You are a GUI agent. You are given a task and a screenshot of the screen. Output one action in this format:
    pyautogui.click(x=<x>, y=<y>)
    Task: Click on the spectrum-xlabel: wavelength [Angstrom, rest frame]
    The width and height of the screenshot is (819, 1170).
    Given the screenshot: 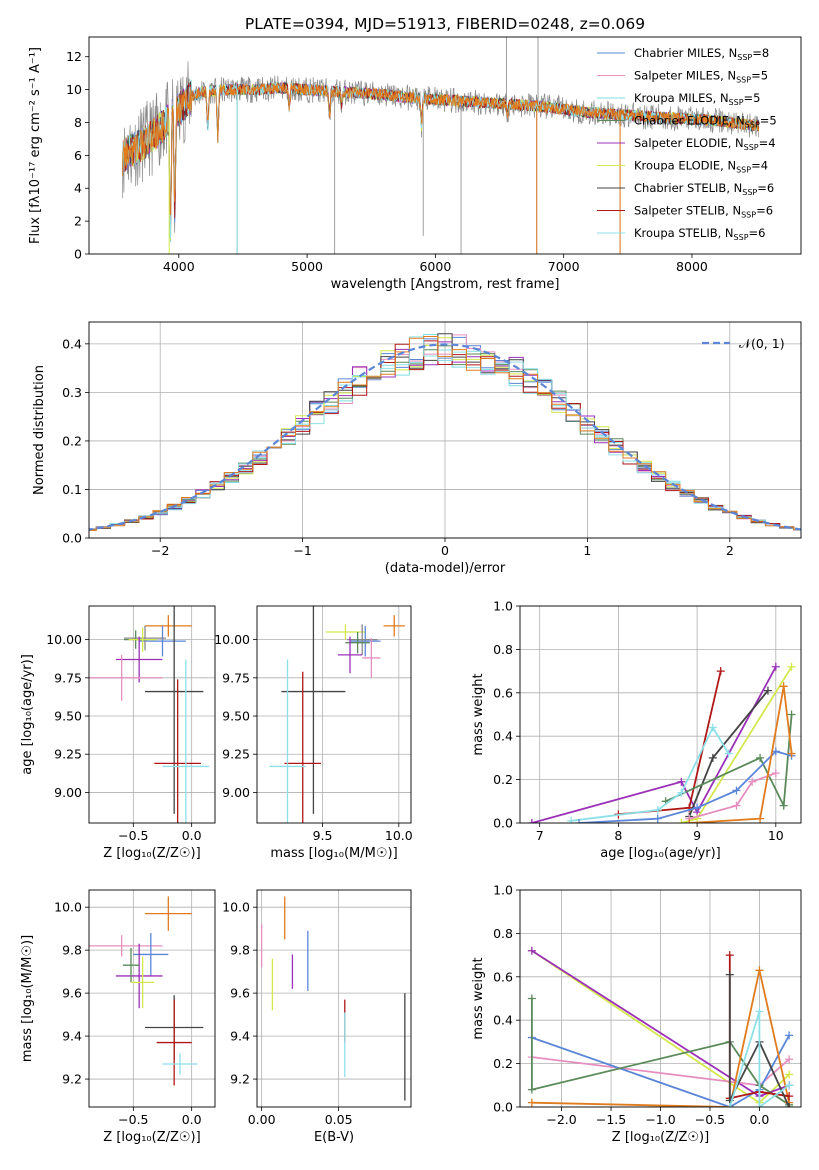 What is the action you would take?
    pyautogui.click(x=445, y=284)
    